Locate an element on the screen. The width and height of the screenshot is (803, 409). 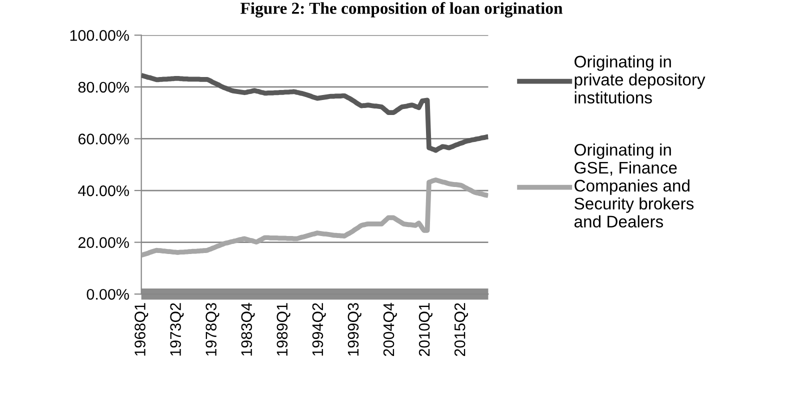
x-tick-label: 1989Q1 is located at coordinates (283, 329).